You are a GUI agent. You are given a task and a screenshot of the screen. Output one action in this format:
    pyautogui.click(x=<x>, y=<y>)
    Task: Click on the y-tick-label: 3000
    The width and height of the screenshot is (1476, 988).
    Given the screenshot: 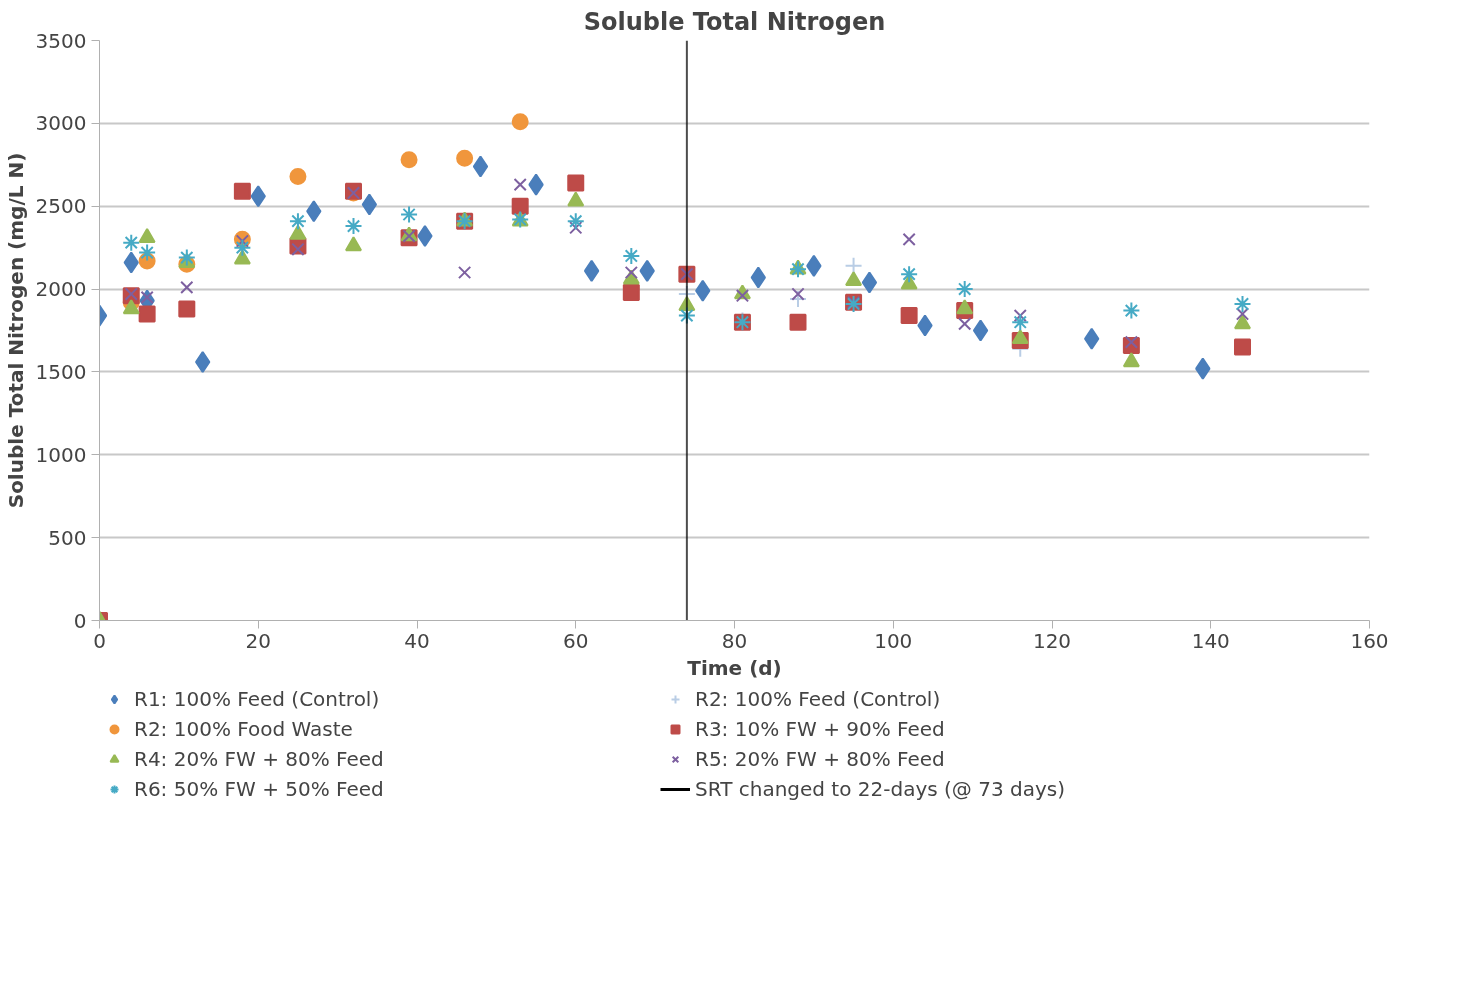 What is the action you would take?
    pyautogui.click(x=61, y=123)
    